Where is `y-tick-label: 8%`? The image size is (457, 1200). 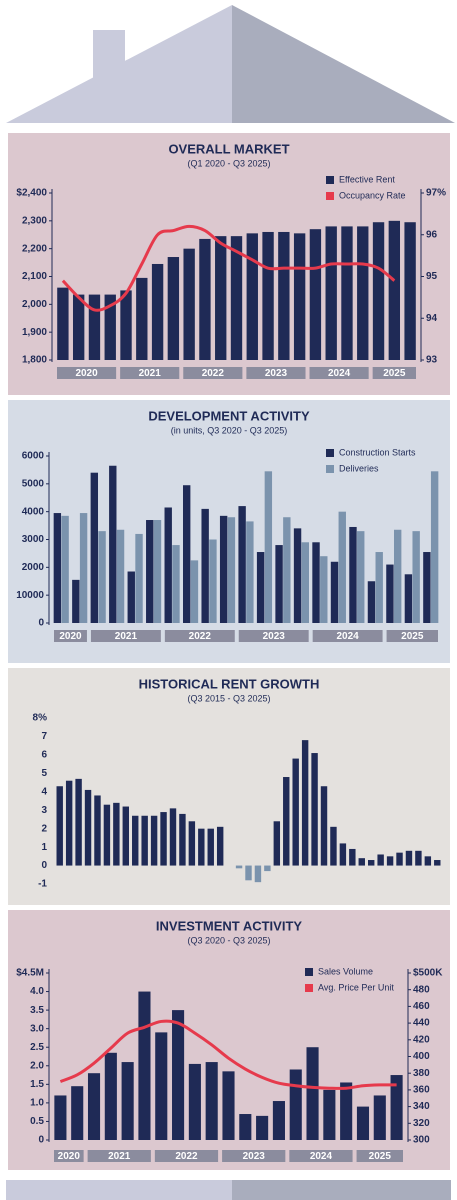
y-tick-label: 8% is located at coordinates (40, 718).